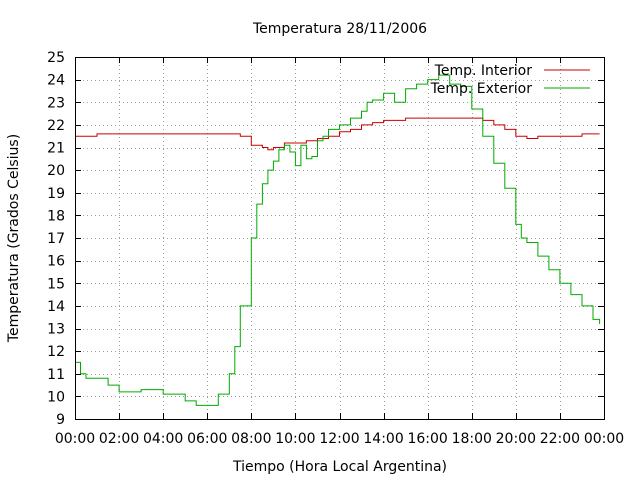 The image size is (640, 480). Describe the element at coordinates (207, 439) in the screenshot. I see `x-tick-label: 06:00` at that location.